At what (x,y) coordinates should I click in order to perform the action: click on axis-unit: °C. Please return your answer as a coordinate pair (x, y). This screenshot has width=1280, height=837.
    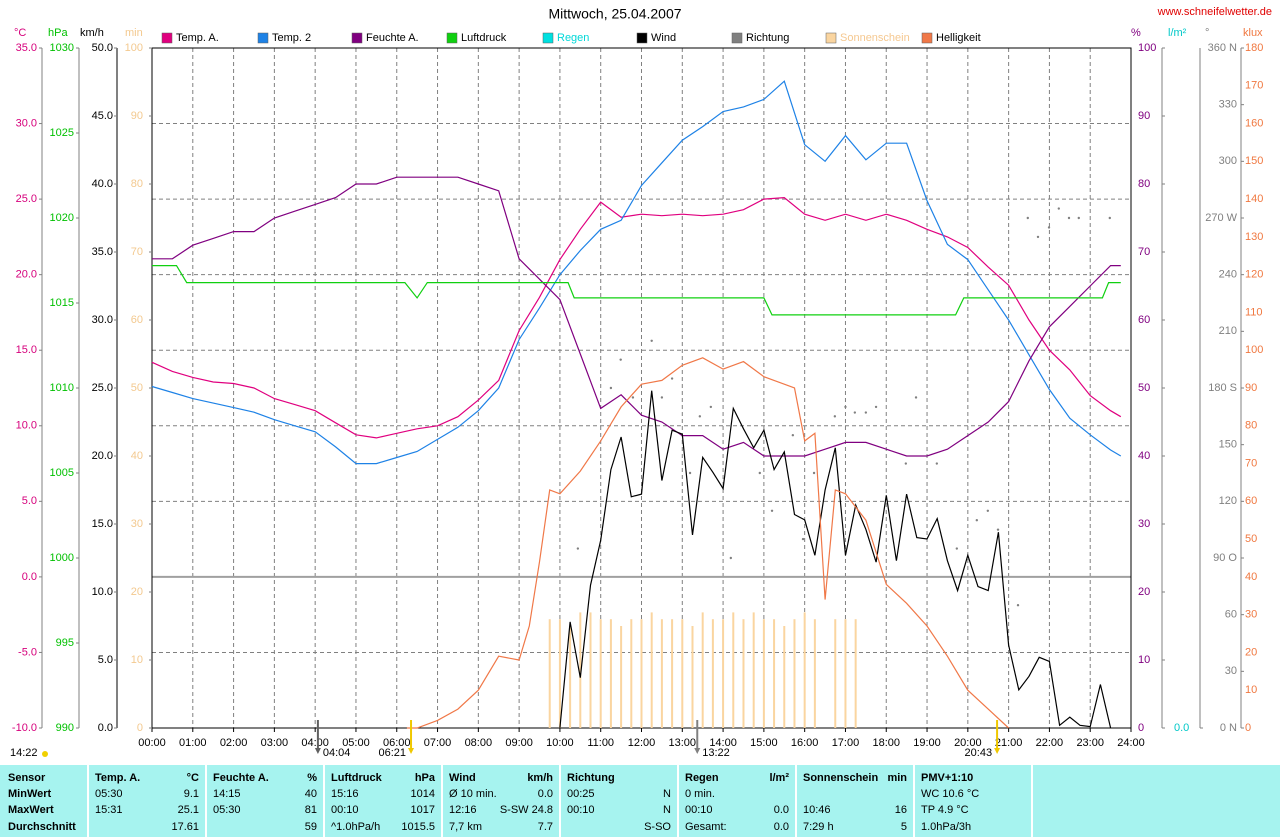
    Looking at the image, I should click on (20, 33).